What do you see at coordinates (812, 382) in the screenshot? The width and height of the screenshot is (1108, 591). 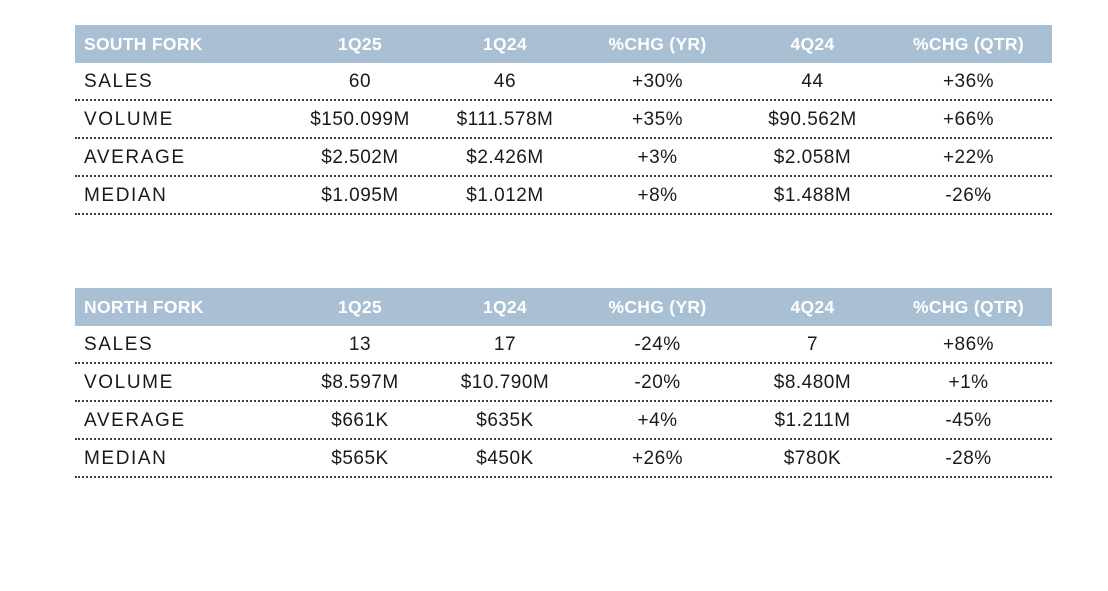 I see `cell-value: $8.480M` at bounding box center [812, 382].